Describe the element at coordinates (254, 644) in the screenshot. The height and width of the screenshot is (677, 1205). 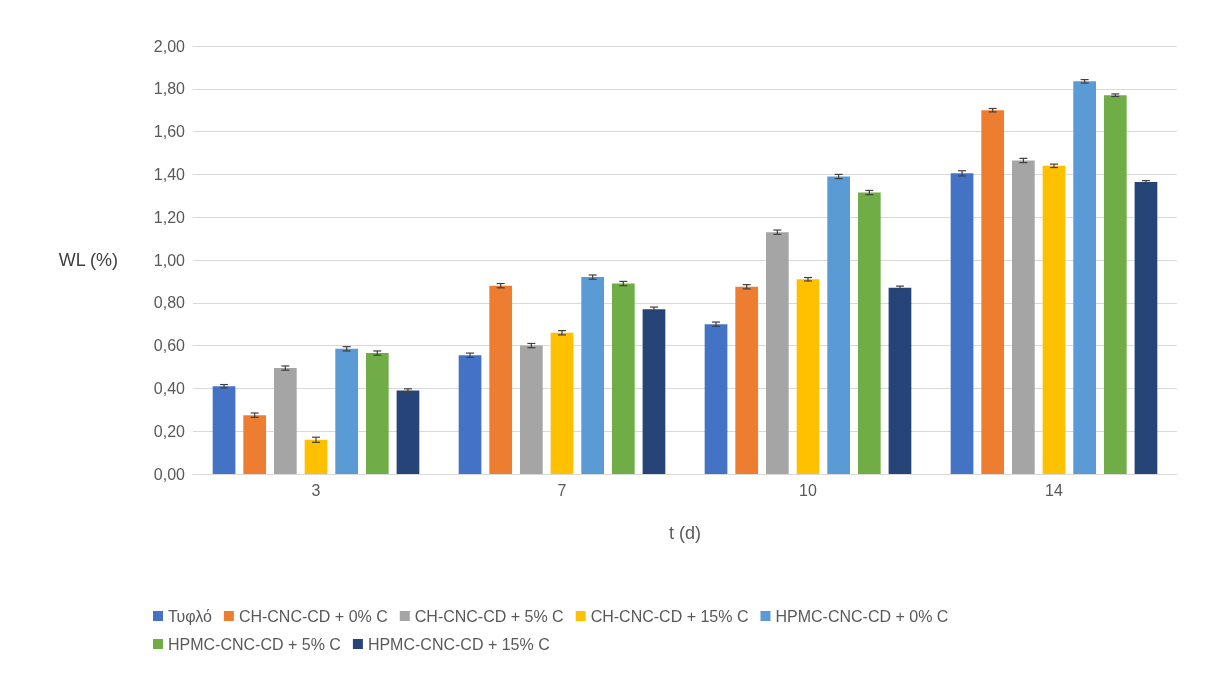
I see `legend-label: HPMC-CNC-CD + 5% C` at that location.